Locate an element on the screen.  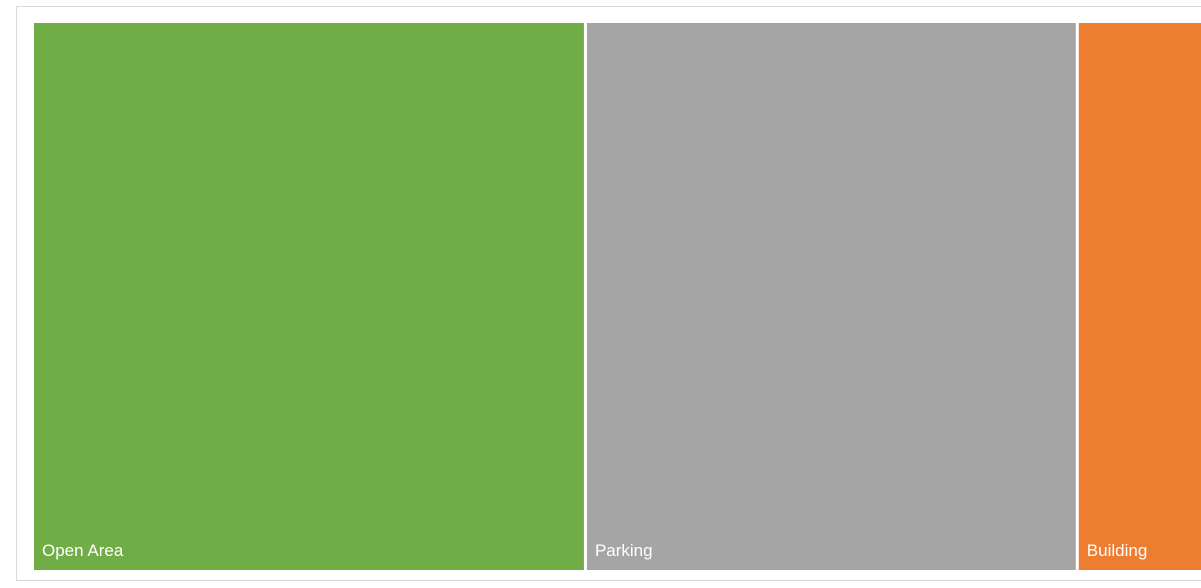
tile-label-parking: Parking is located at coordinates (624, 550).